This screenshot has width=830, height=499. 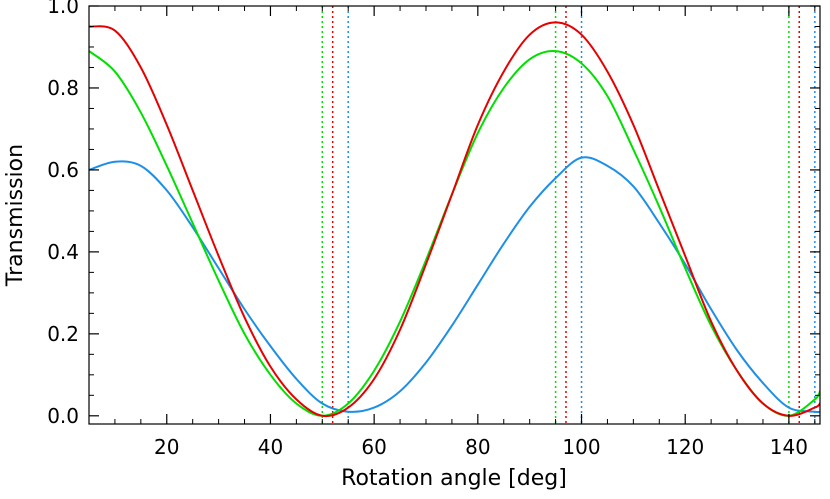 What do you see at coordinates (63, 170) in the screenshot?
I see `y-tick-label: 0.6` at bounding box center [63, 170].